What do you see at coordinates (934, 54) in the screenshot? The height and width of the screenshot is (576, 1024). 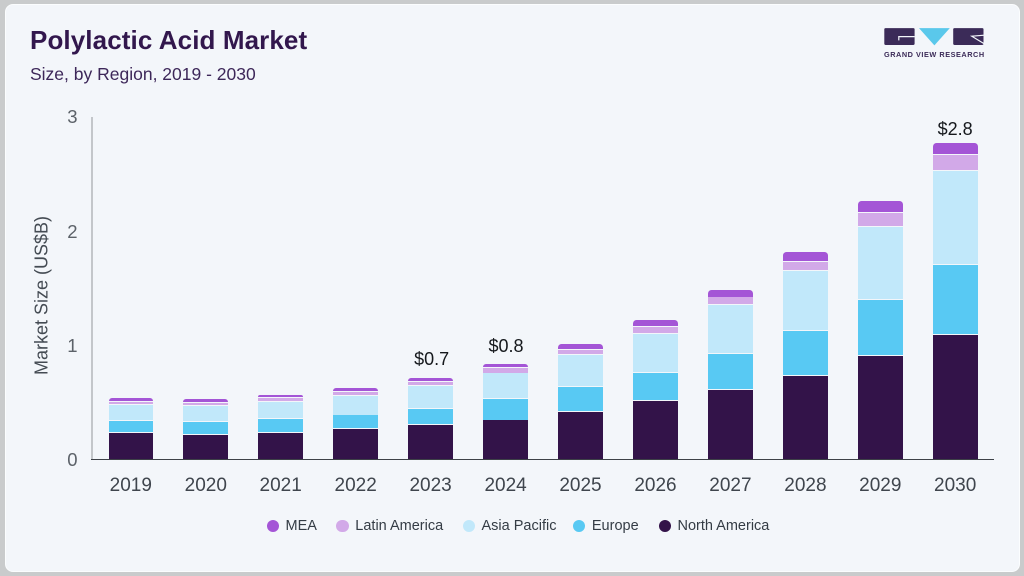 I see `svg-text: GRAND VIEW RESEARCH` at bounding box center [934, 54].